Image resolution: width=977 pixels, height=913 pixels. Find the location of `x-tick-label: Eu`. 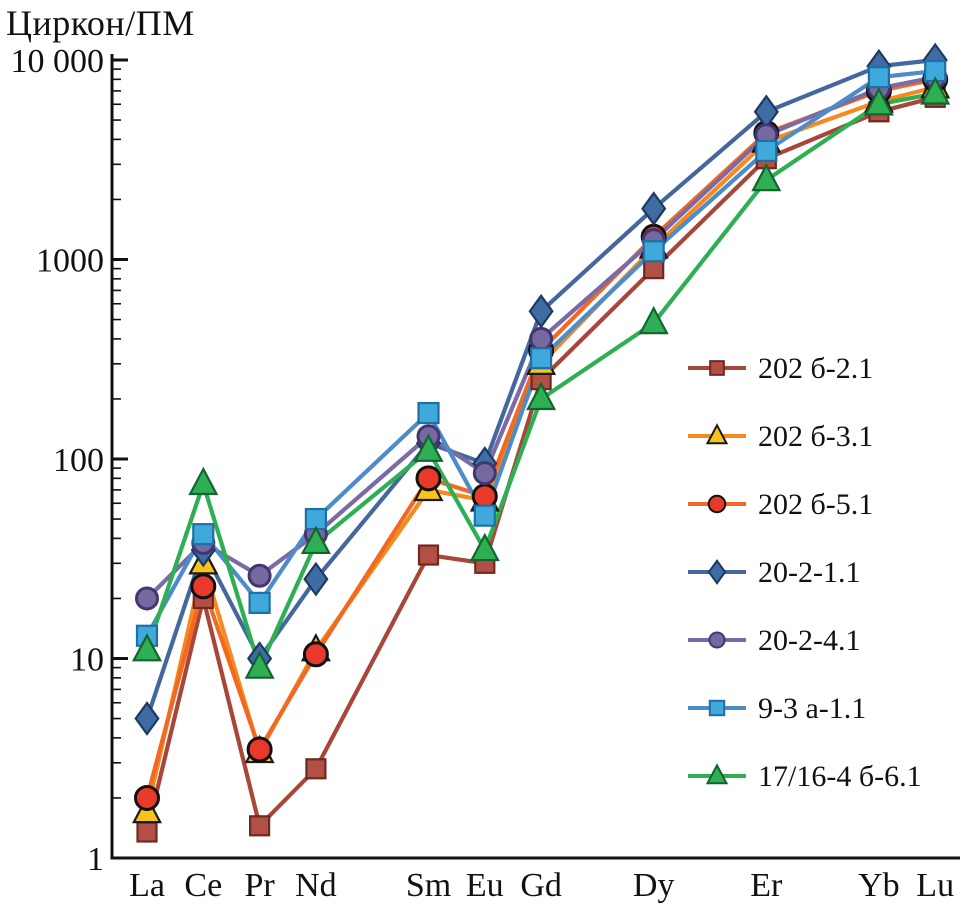

x-tick-label: Eu is located at coordinates (485, 885).